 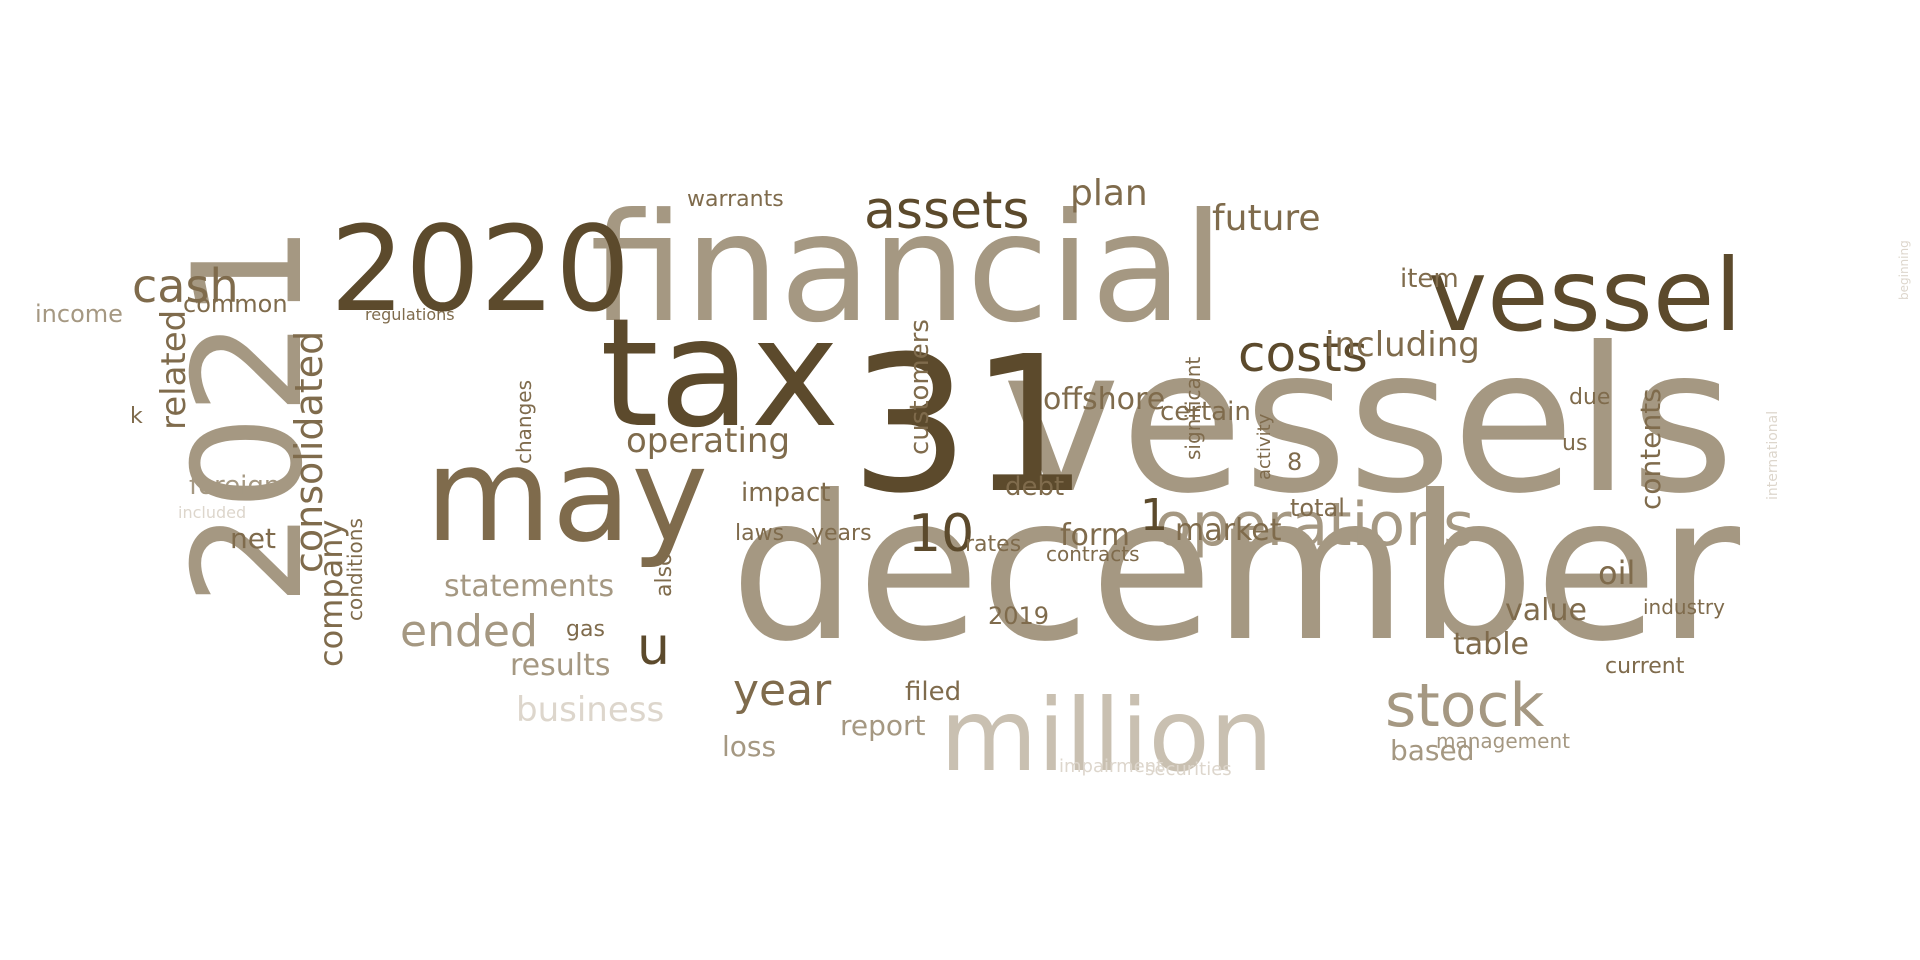 What do you see at coordinates (1294, 462) in the screenshot?
I see `word-70: 8` at bounding box center [1294, 462].